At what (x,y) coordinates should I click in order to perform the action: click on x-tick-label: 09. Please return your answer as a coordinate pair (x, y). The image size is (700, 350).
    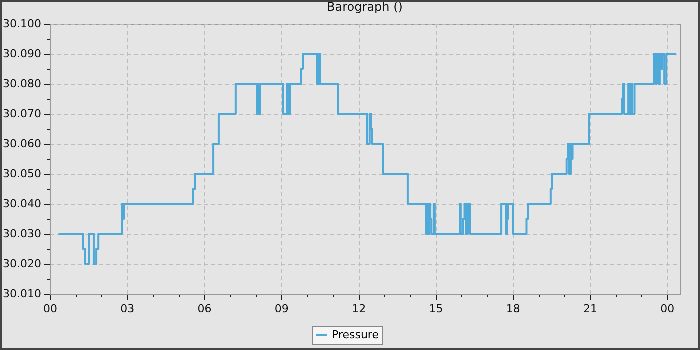
    Looking at the image, I should click on (281, 309).